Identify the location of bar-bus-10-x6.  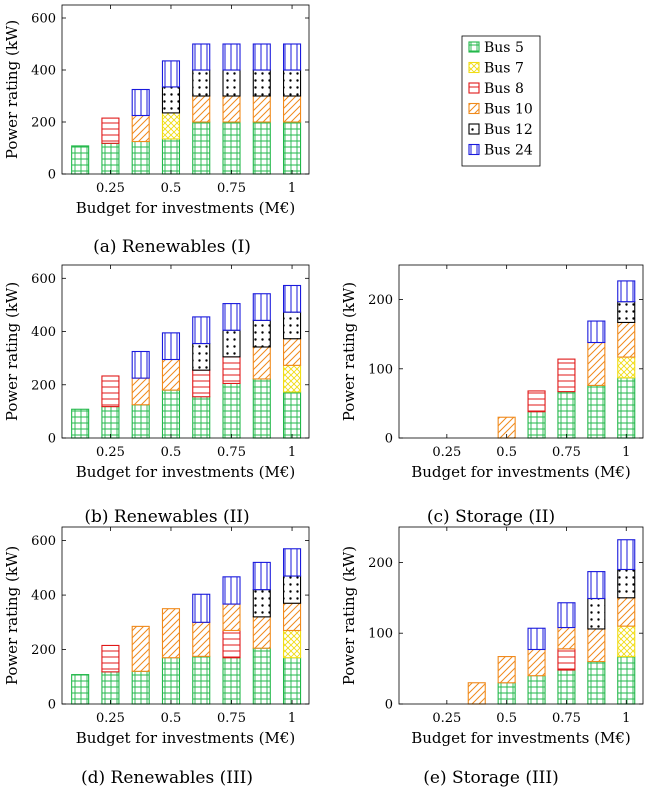
(231, 109).